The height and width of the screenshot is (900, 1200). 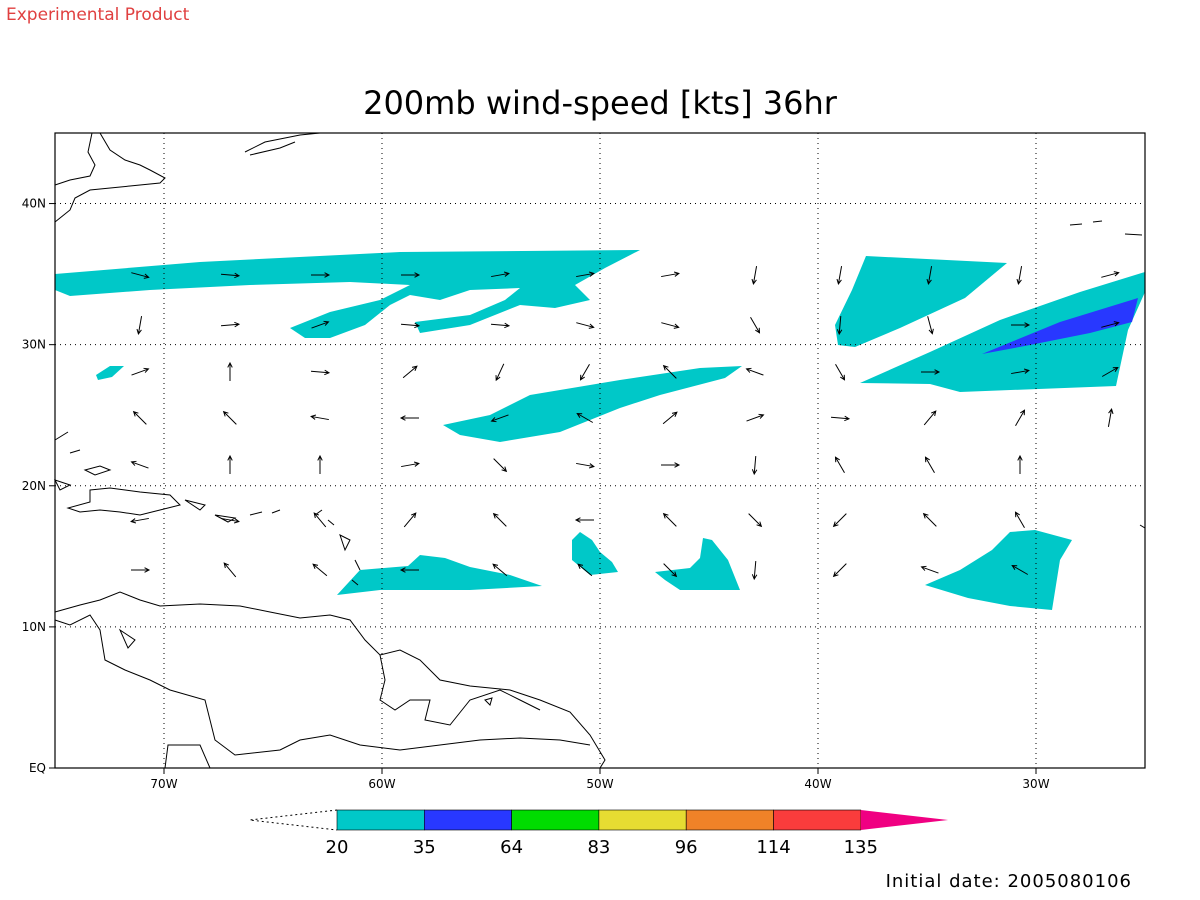 What do you see at coordinates (98, 15) in the screenshot?
I see `product-label: Experimental Product` at bounding box center [98, 15].